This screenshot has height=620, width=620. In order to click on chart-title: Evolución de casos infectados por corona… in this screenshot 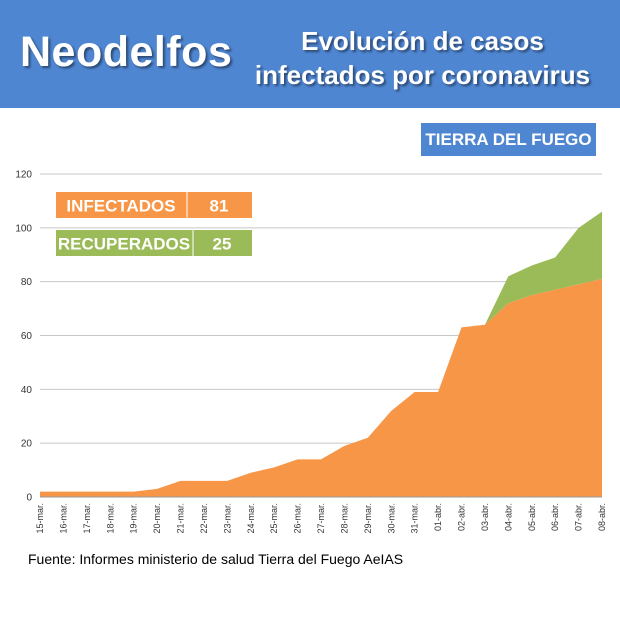, I will do `click(422, 58)`.